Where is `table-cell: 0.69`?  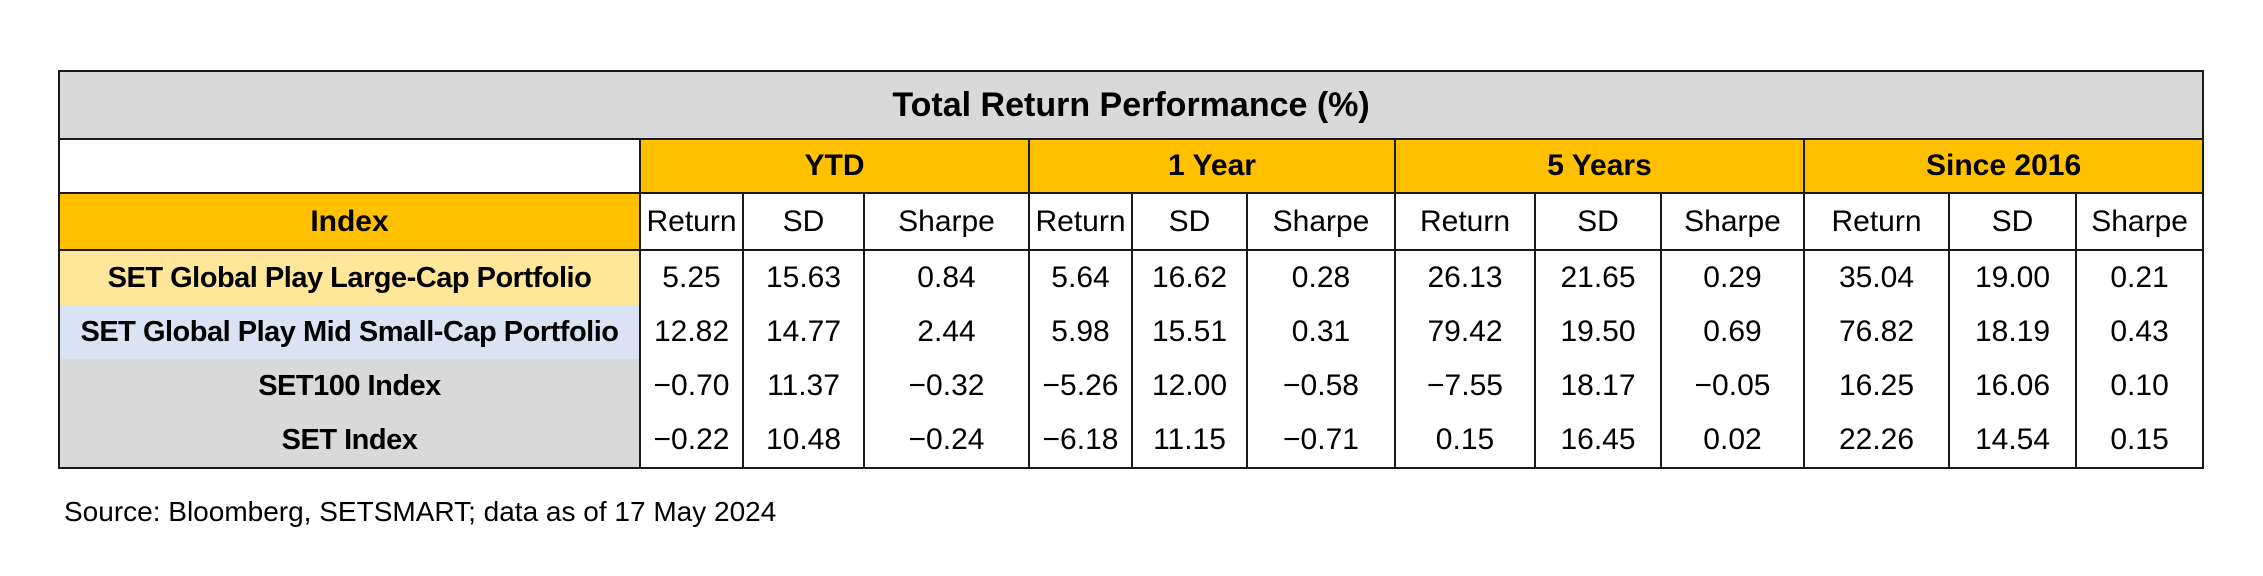
table-cell: 0.69 is located at coordinates (1732, 332).